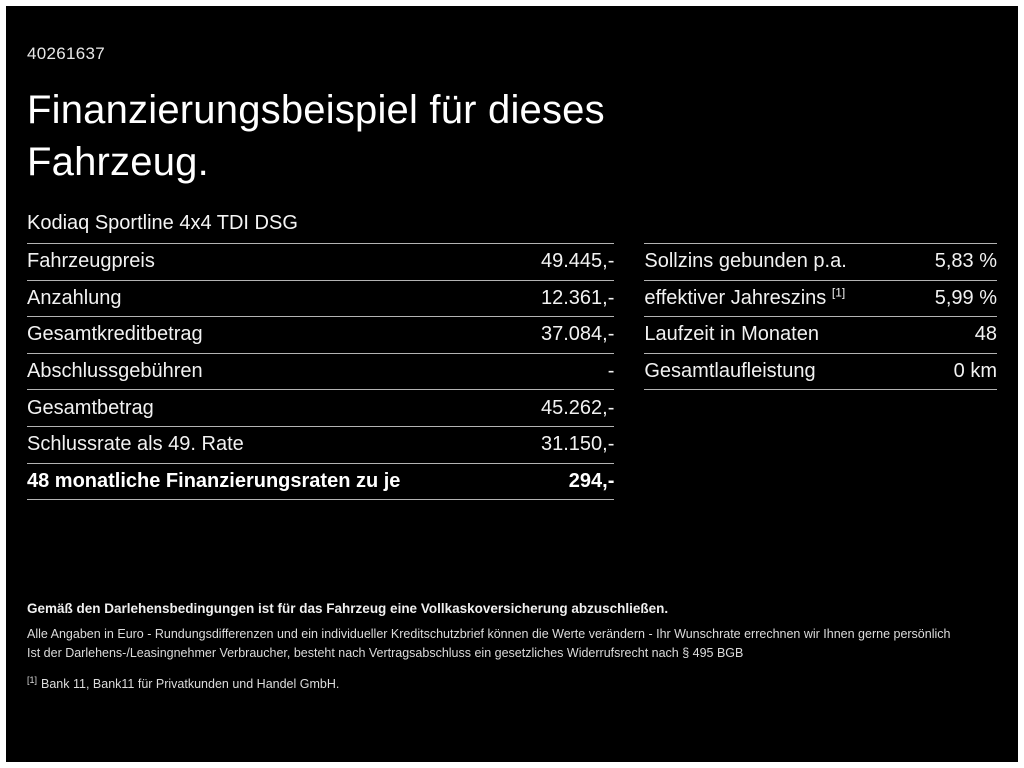 The image size is (1024, 768). Describe the element at coordinates (577, 297) in the screenshot. I see `row-value: 12.361,-` at that location.